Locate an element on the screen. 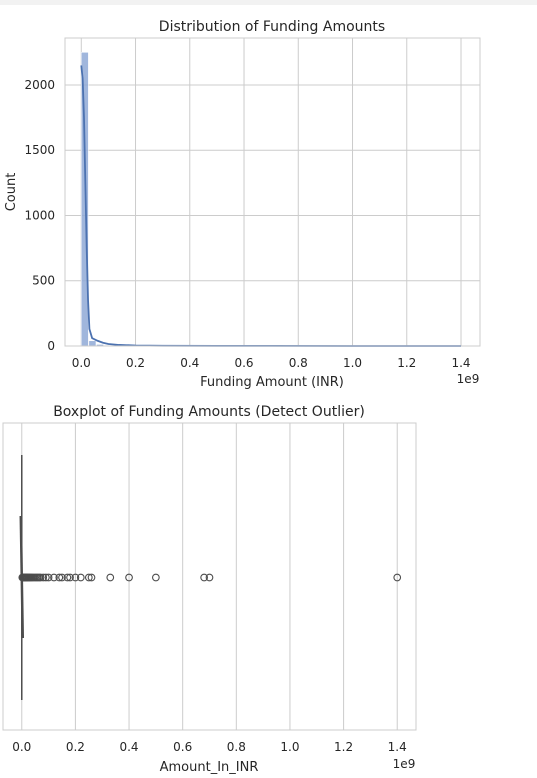 The height and width of the screenshot is (778, 537). box-x-offset-label: 1e9 is located at coordinates (404, 764).